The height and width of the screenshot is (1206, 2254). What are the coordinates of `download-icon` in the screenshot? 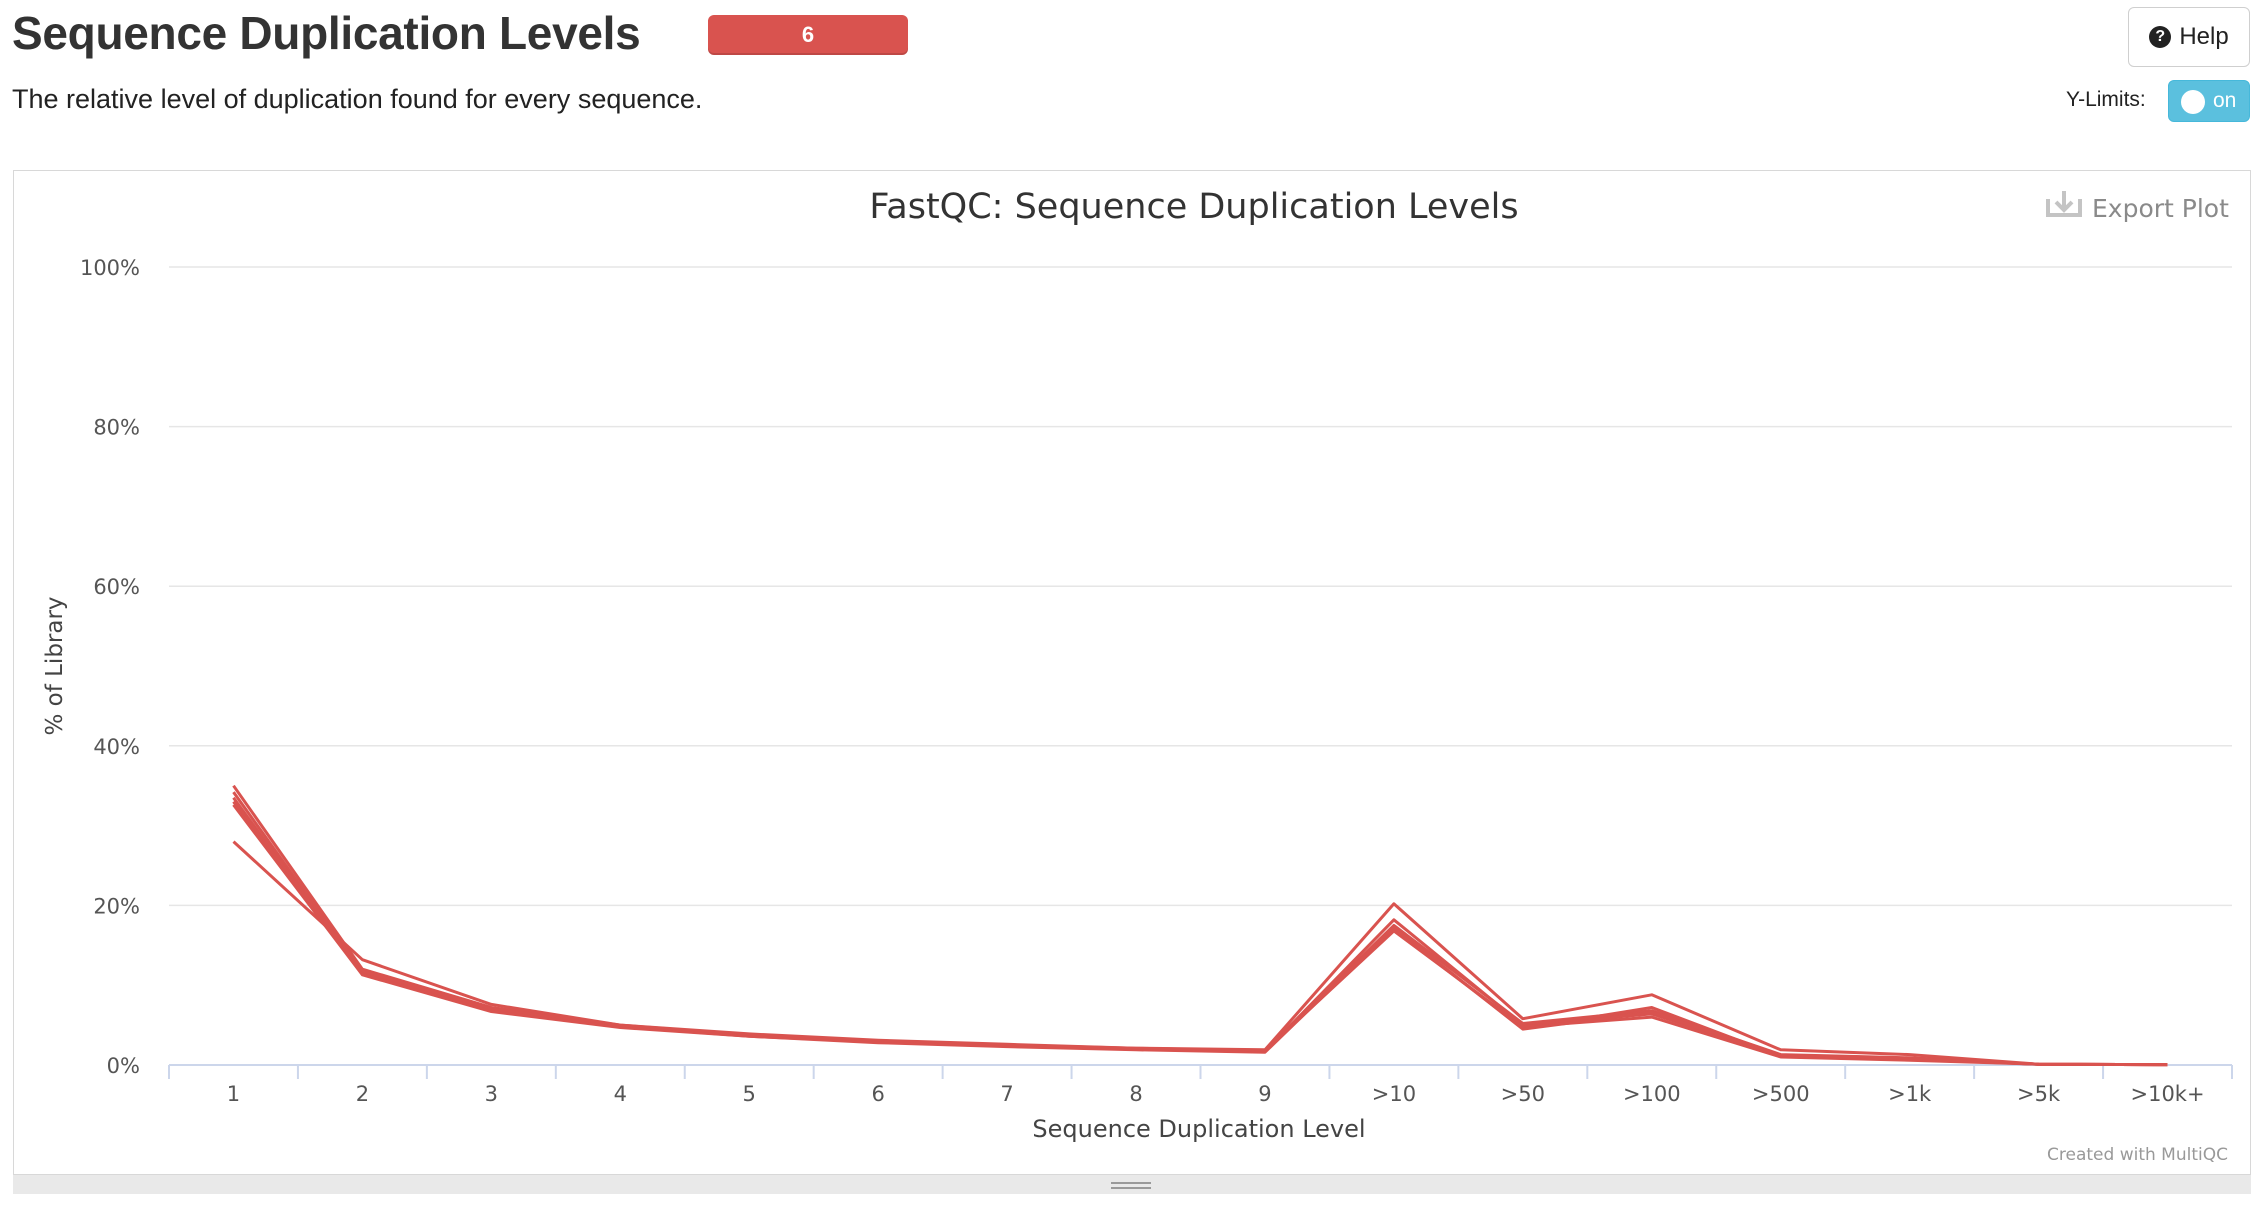 It's located at (2064, 204).